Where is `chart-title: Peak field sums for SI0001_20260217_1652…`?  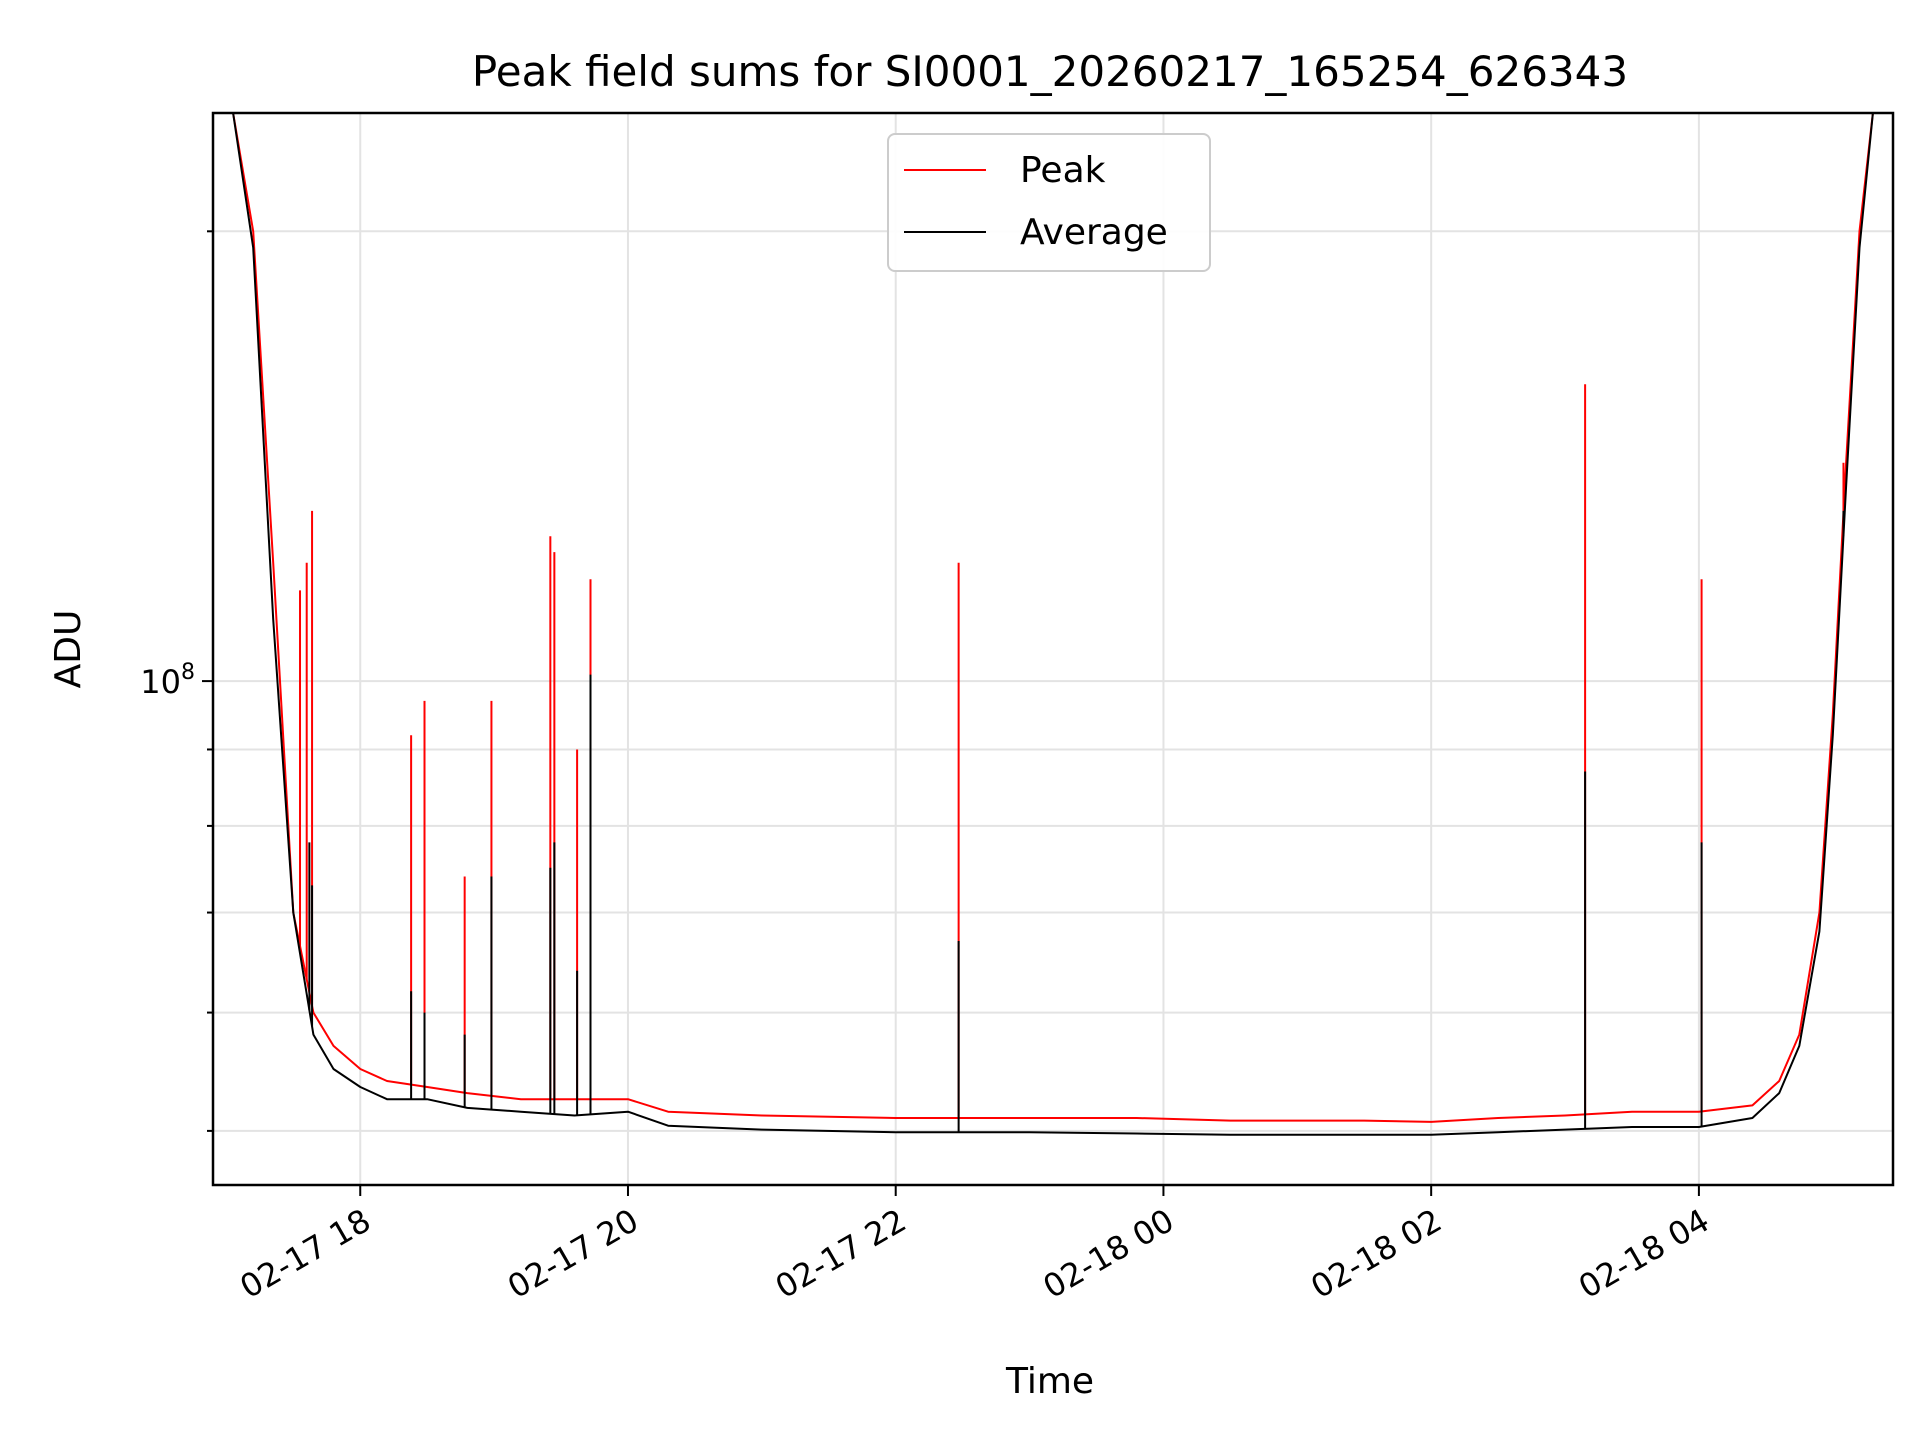 chart-title: Peak field sums for SI0001_20260217_1652… is located at coordinates (1050, 71).